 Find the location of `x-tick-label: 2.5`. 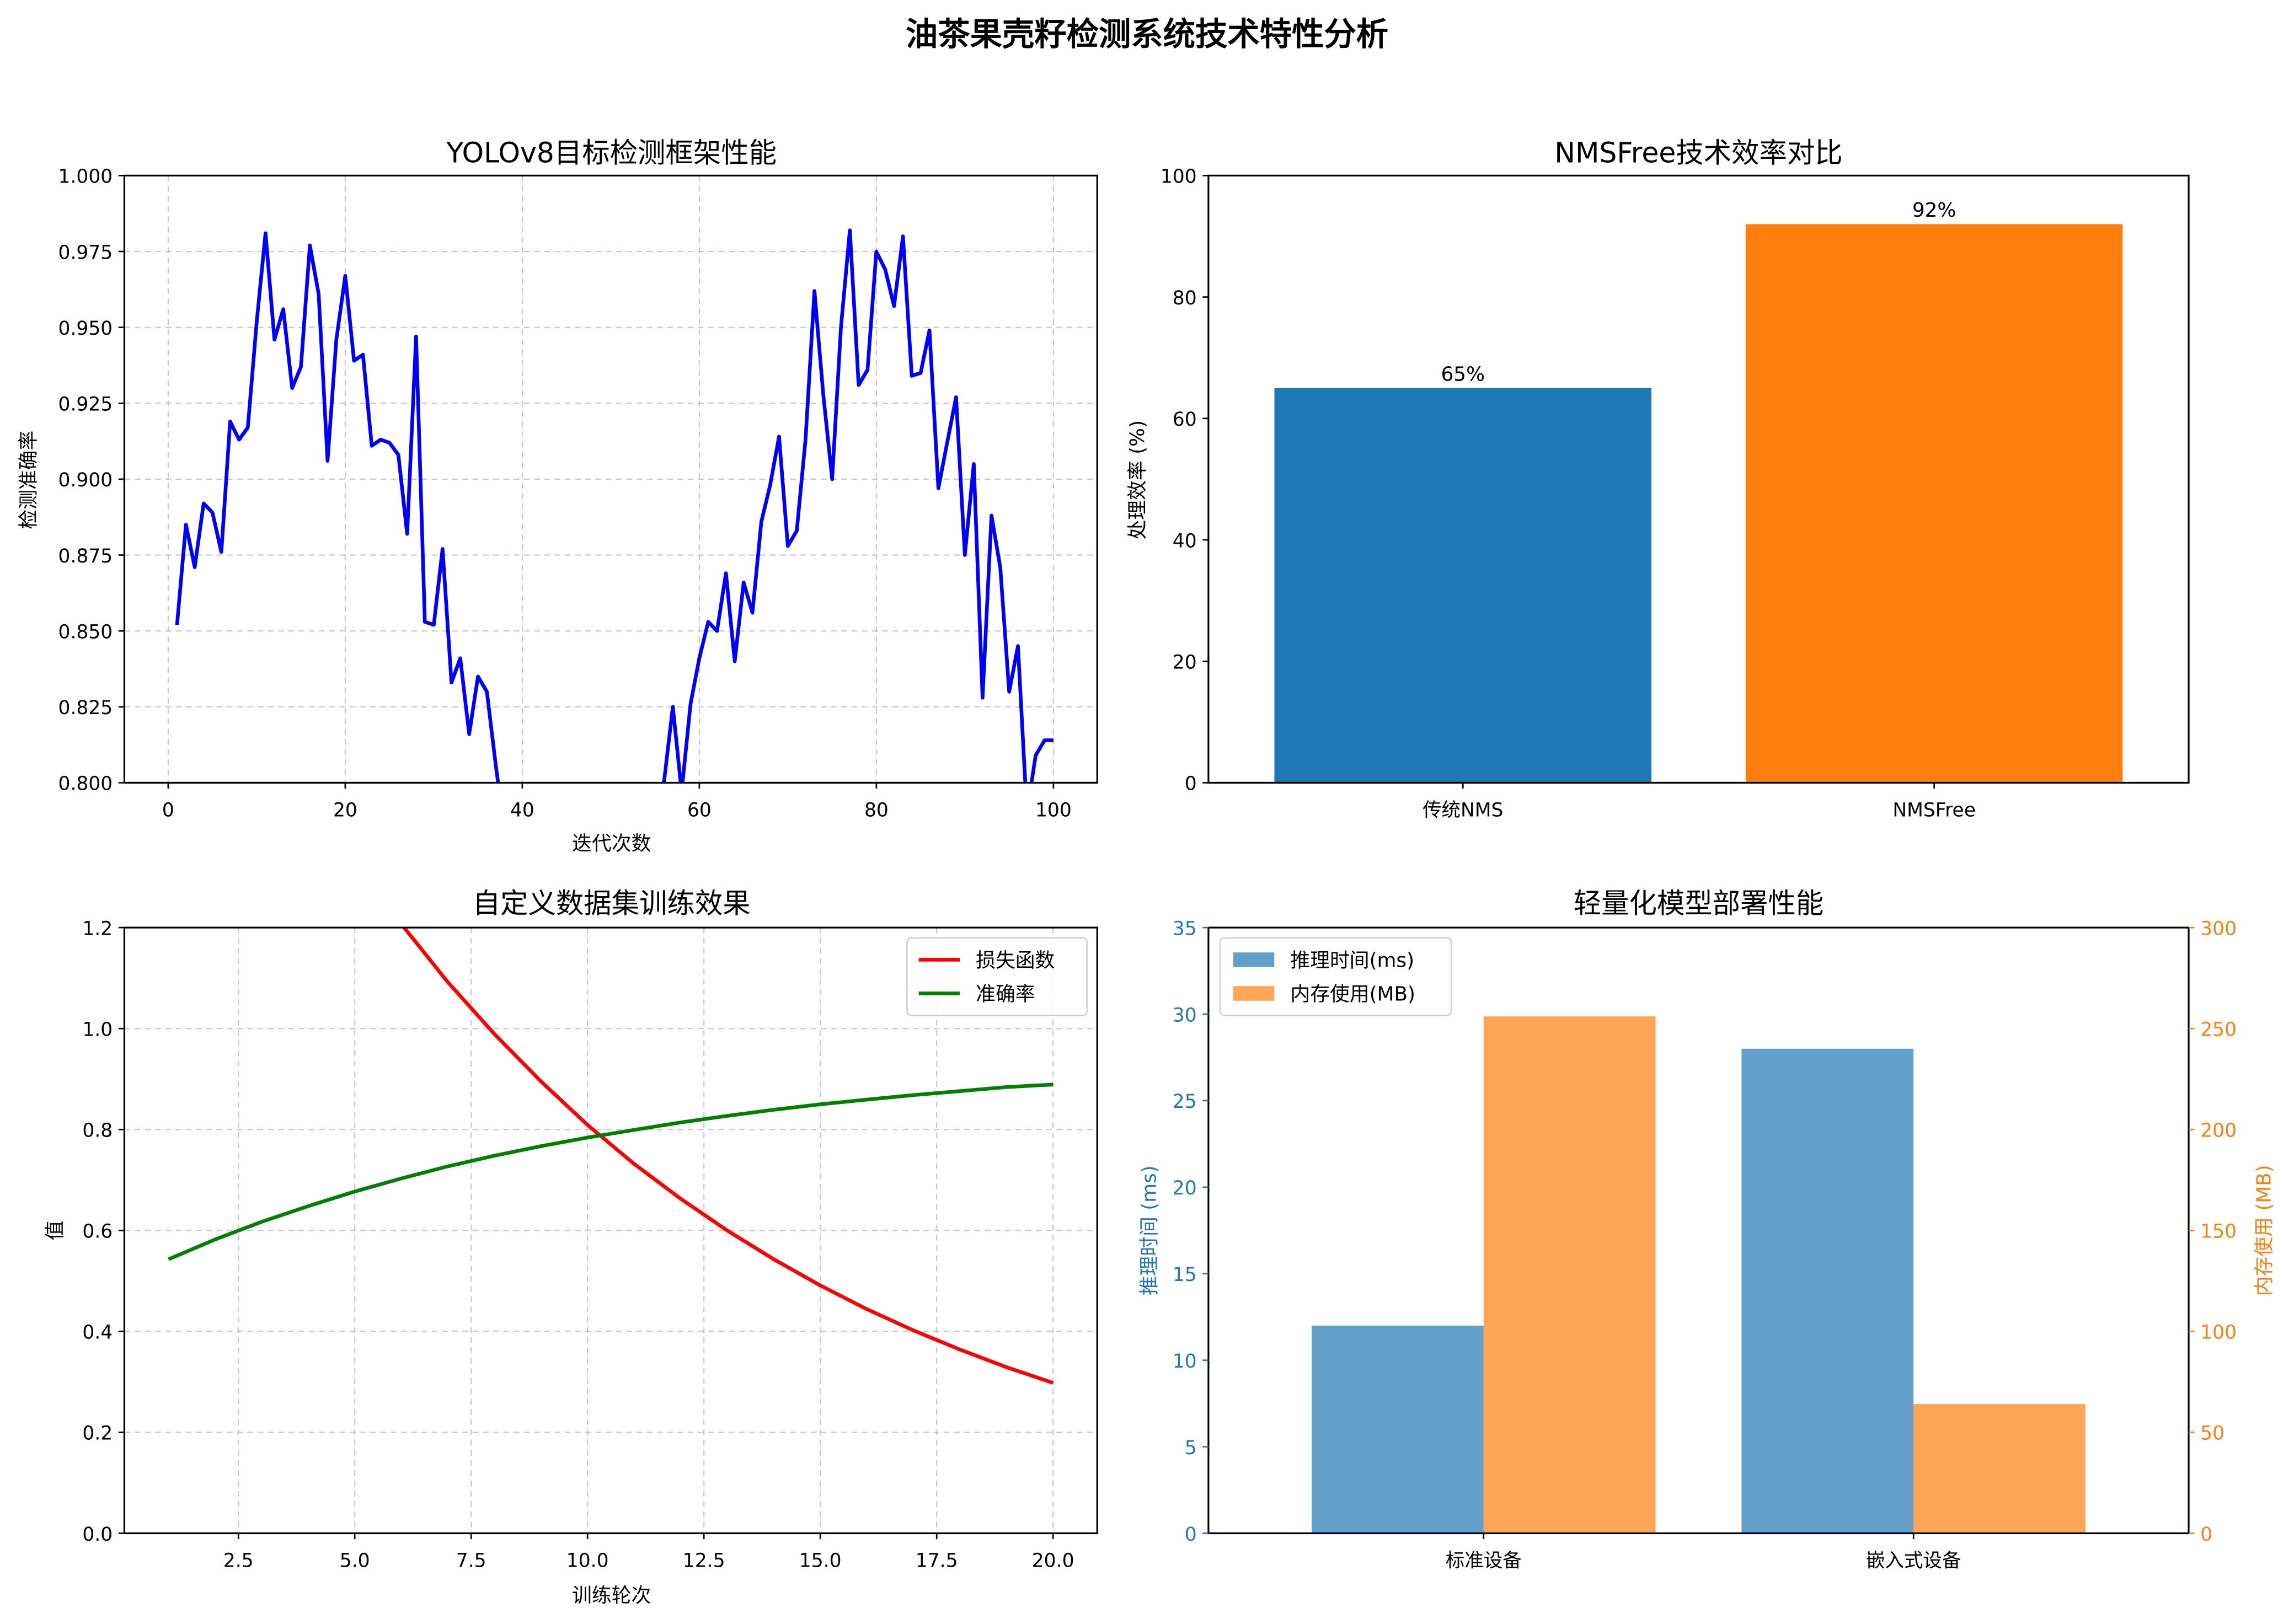

x-tick-label: 2.5 is located at coordinates (238, 1561).